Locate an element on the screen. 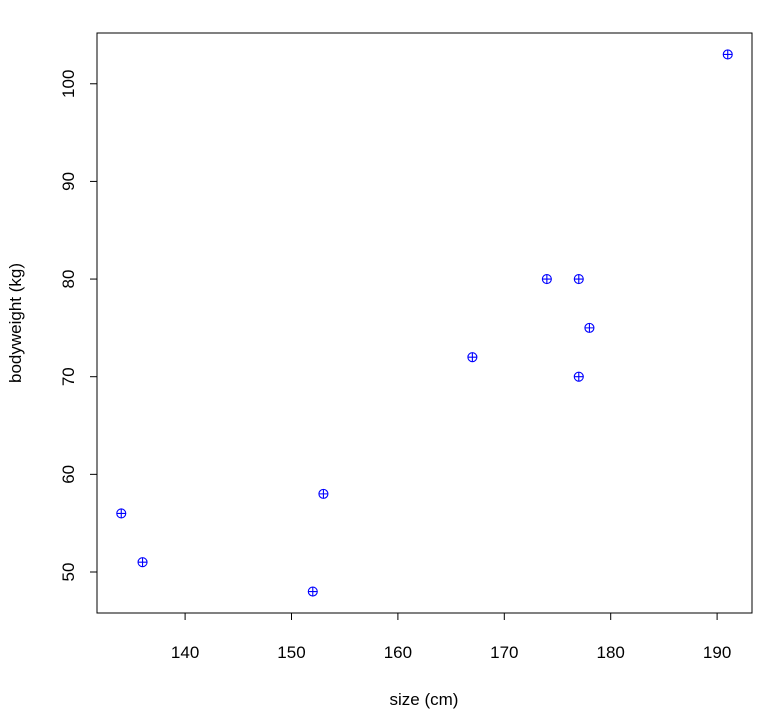 The height and width of the screenshot is (728, 766). x-axis-title: size (cm) is located at coordinates (424, 699).